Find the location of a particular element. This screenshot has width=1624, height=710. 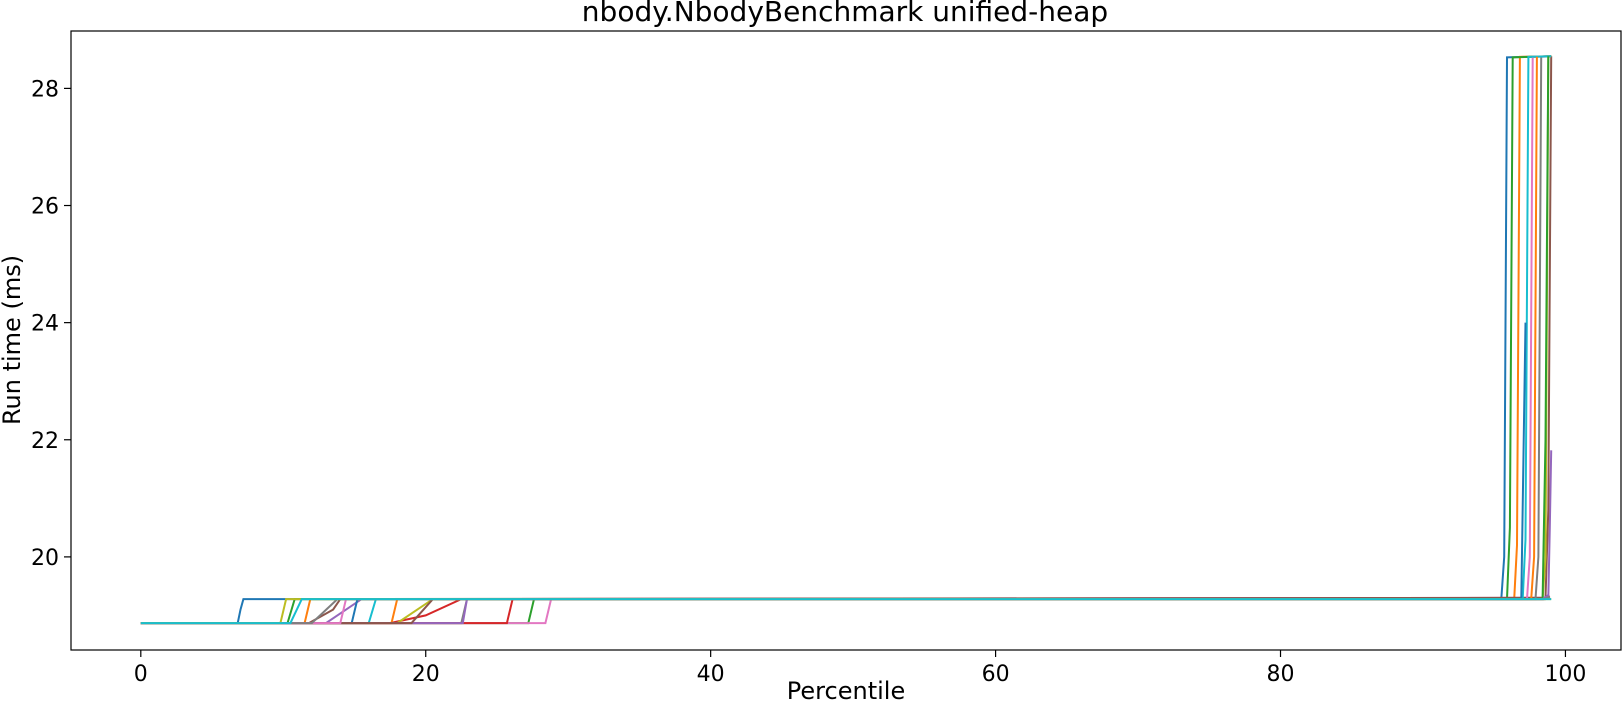

y-axis-ticks: 20 22 24 26 28 is located at coordinates (51, 324).